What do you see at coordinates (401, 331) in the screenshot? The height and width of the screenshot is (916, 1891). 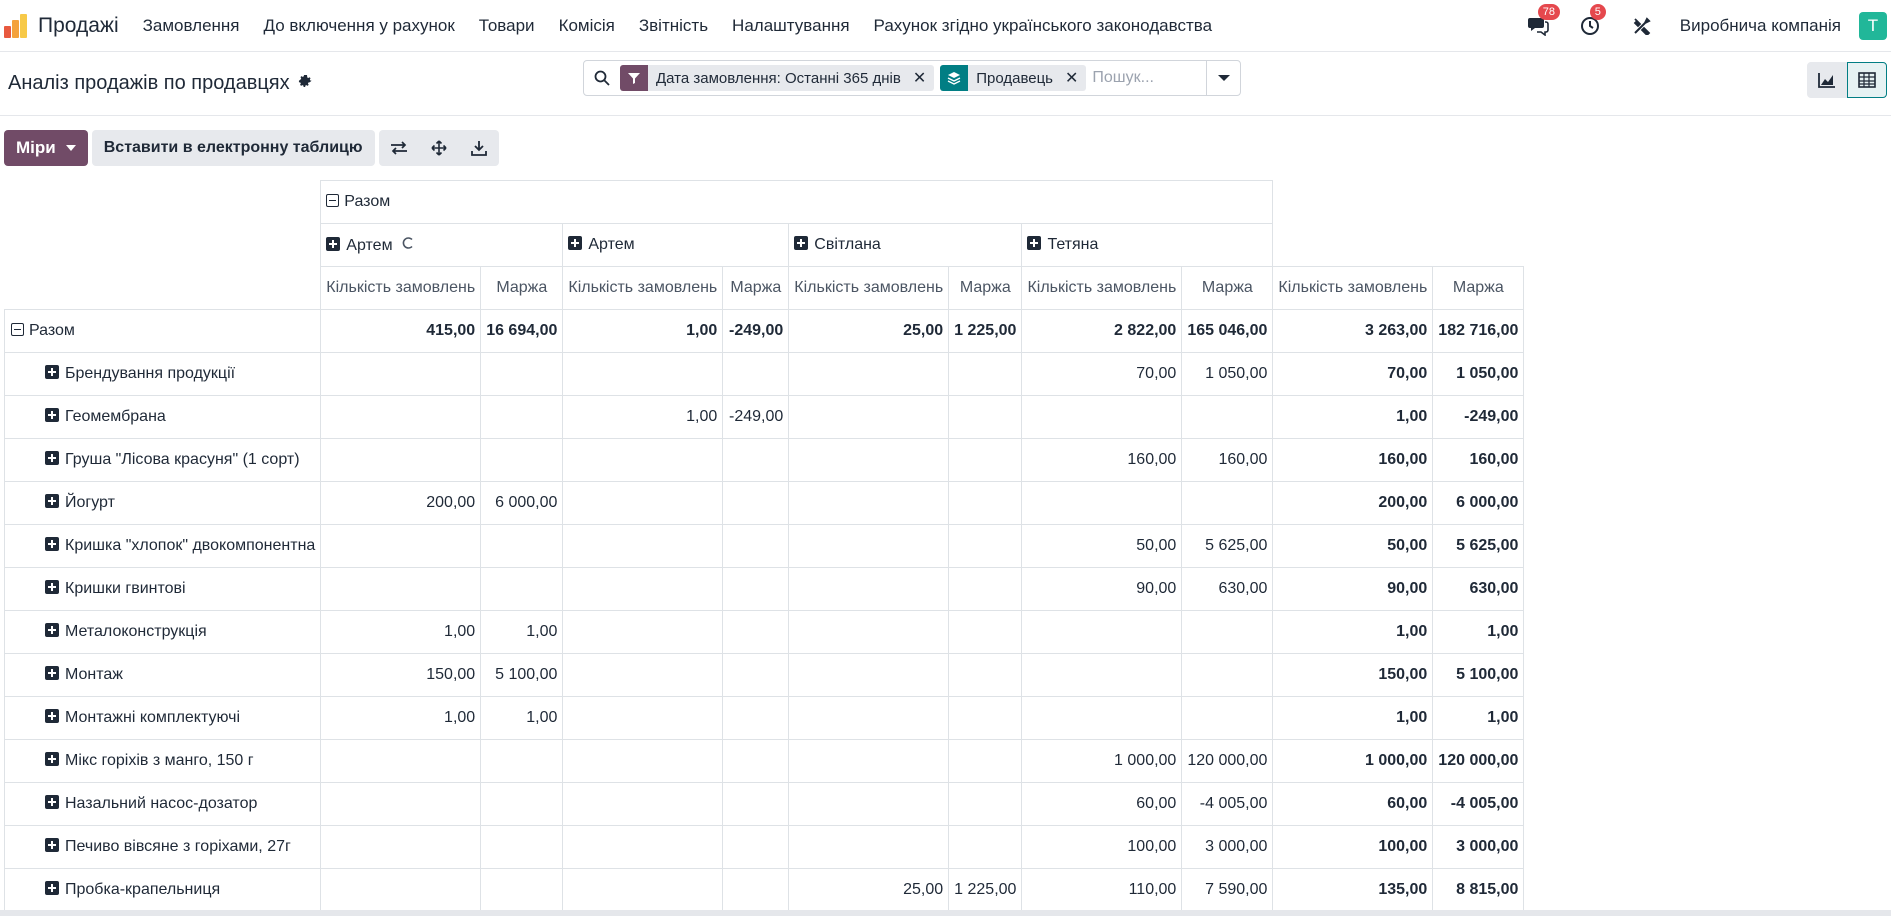 I see `pivot-cell: 415,00` at bounding box center [401, 331].